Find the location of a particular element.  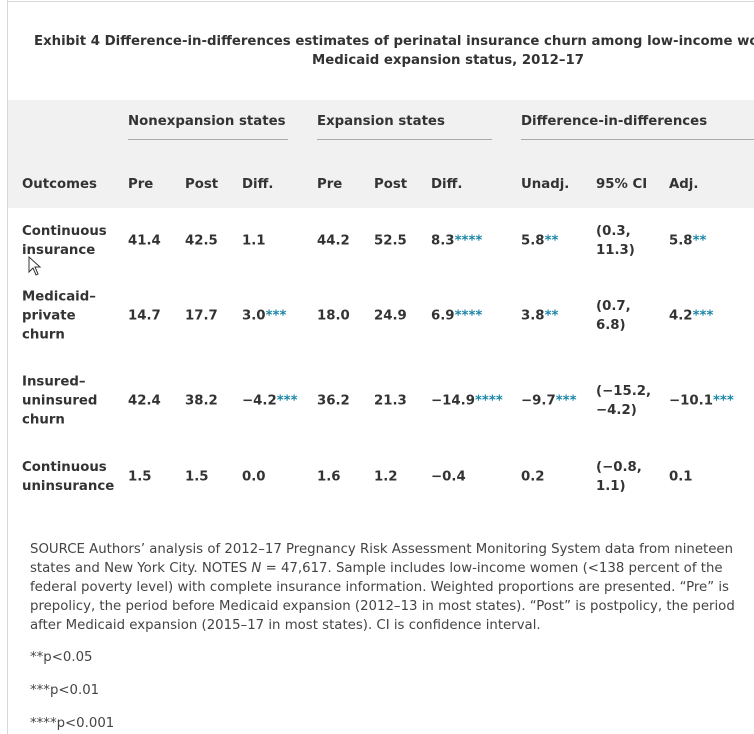

cell-value: 3.0 is located at coordinates (254, 316).